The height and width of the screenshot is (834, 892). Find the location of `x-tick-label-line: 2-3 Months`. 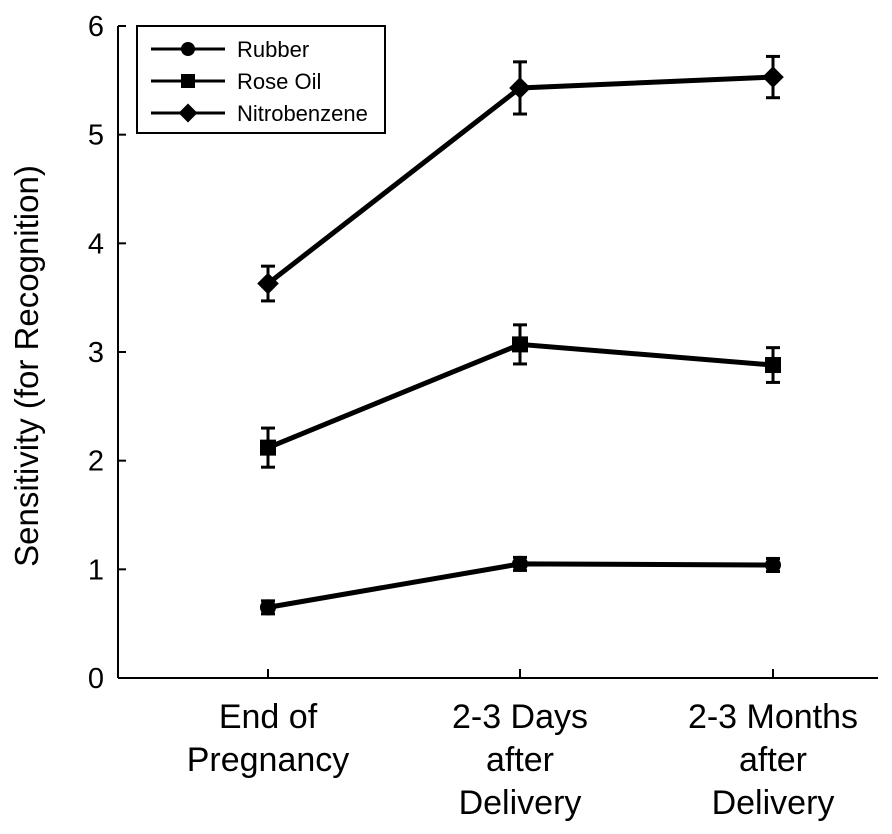

x-tick-label-line: 2-3 Months is located at coordinates (773, 717).